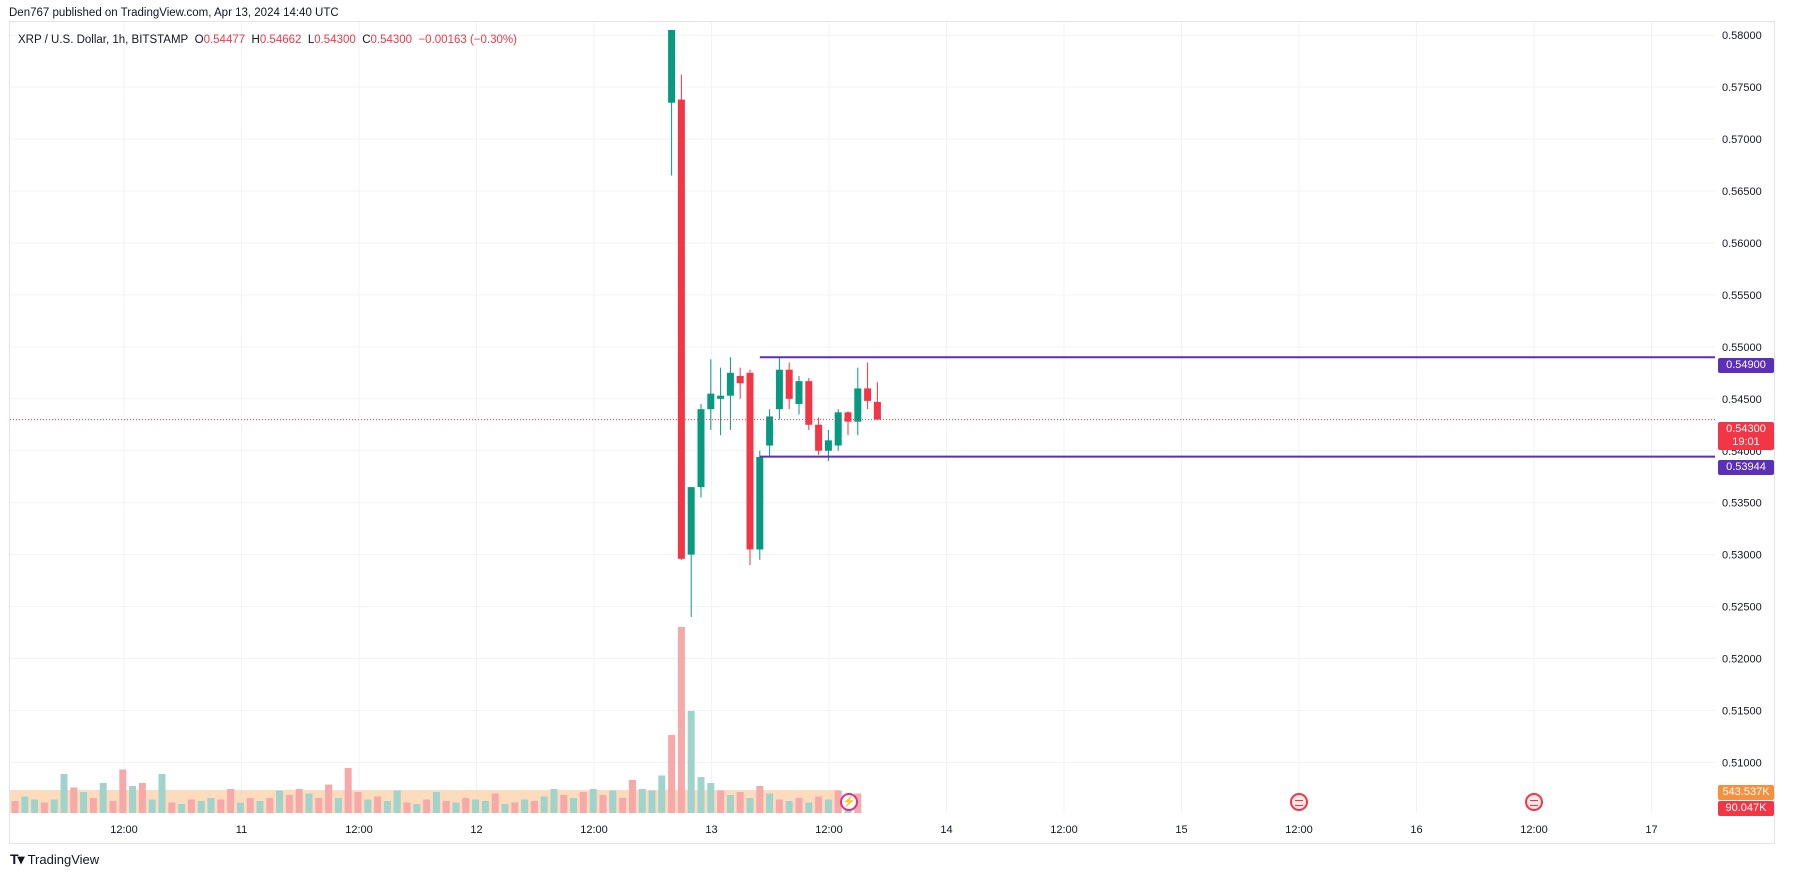 The image size is (1794, 877). Describe the element at coordinates (335, 40) in the screenshot. I see `low-value: 0.54300` at that location.